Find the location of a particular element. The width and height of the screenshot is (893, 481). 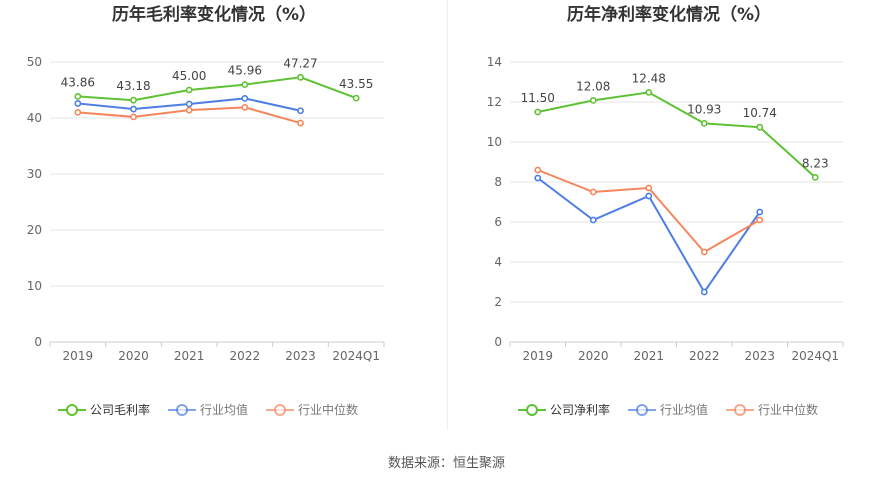

data-source-note: 数据来源：恒生聚源 is located at coordinates (446, 463).